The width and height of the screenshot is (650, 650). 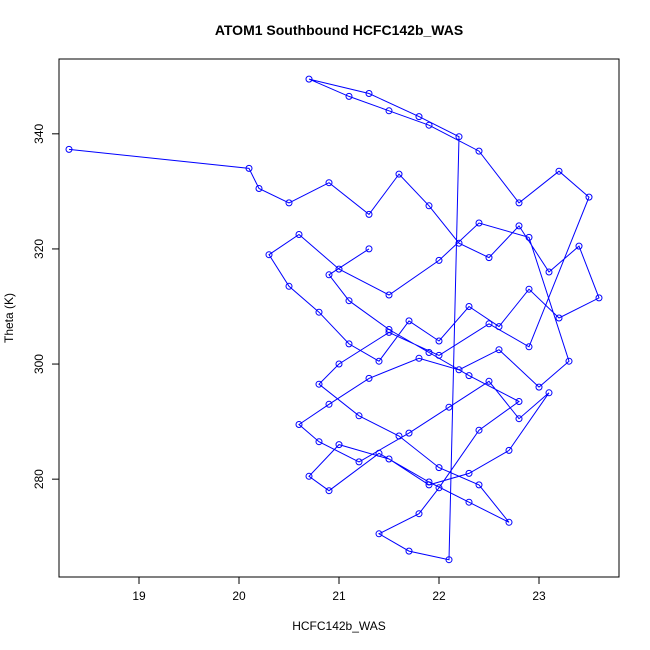 What do you see at coordinates (39, 133) in the screenshot?
I see `y-tick-label: 340` at bounding box center [39, 133].